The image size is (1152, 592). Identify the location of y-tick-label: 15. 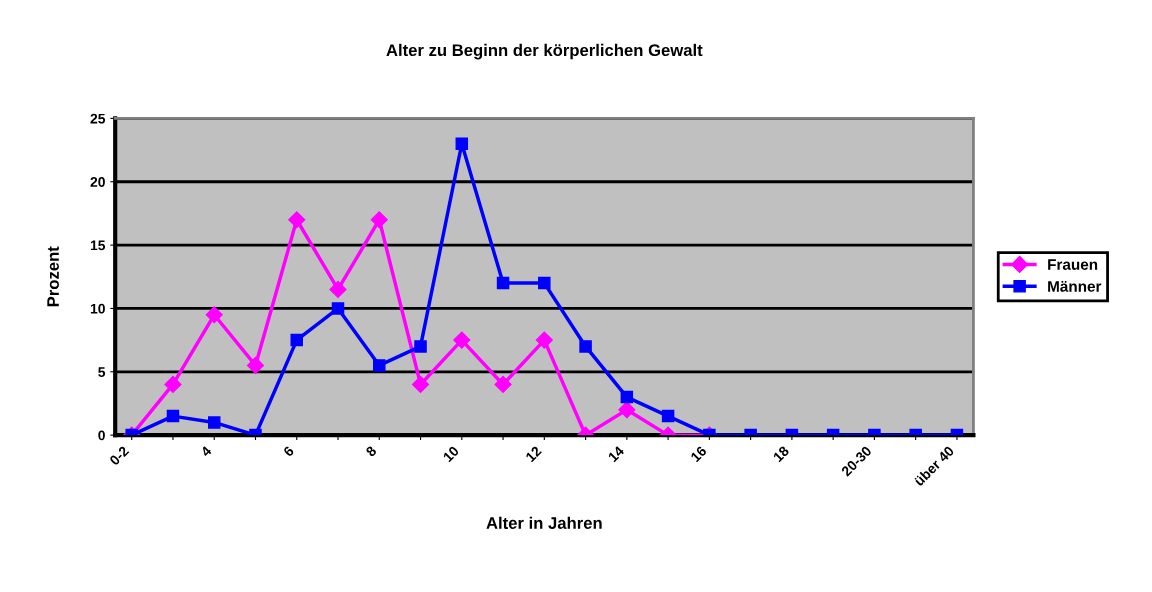
(98, 245).